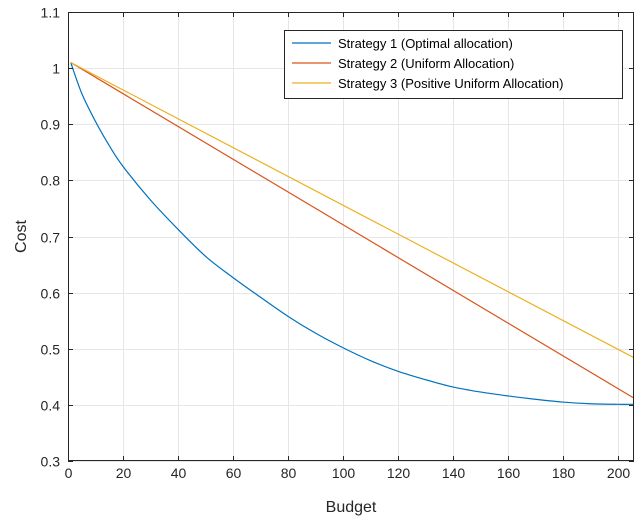  I want to click on y-axis-label: Cost, so click(21, 236).